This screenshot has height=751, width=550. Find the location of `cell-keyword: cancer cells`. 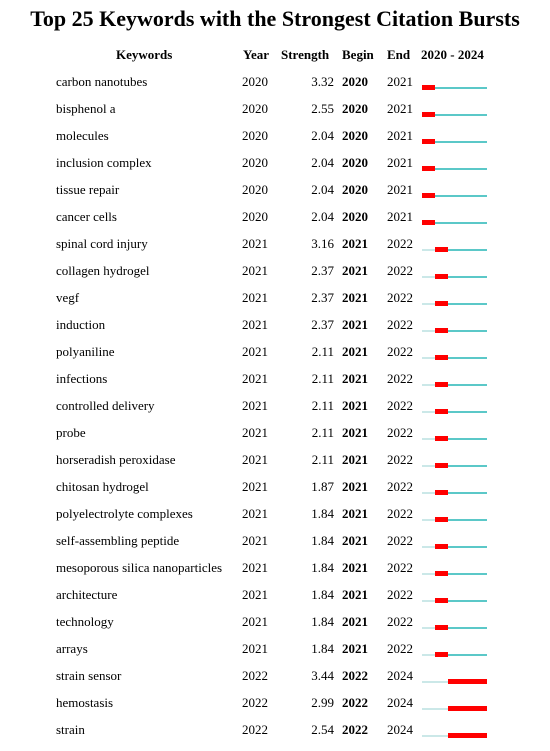

cell-keyword: cancer cells is located at coordinates (86, 216).